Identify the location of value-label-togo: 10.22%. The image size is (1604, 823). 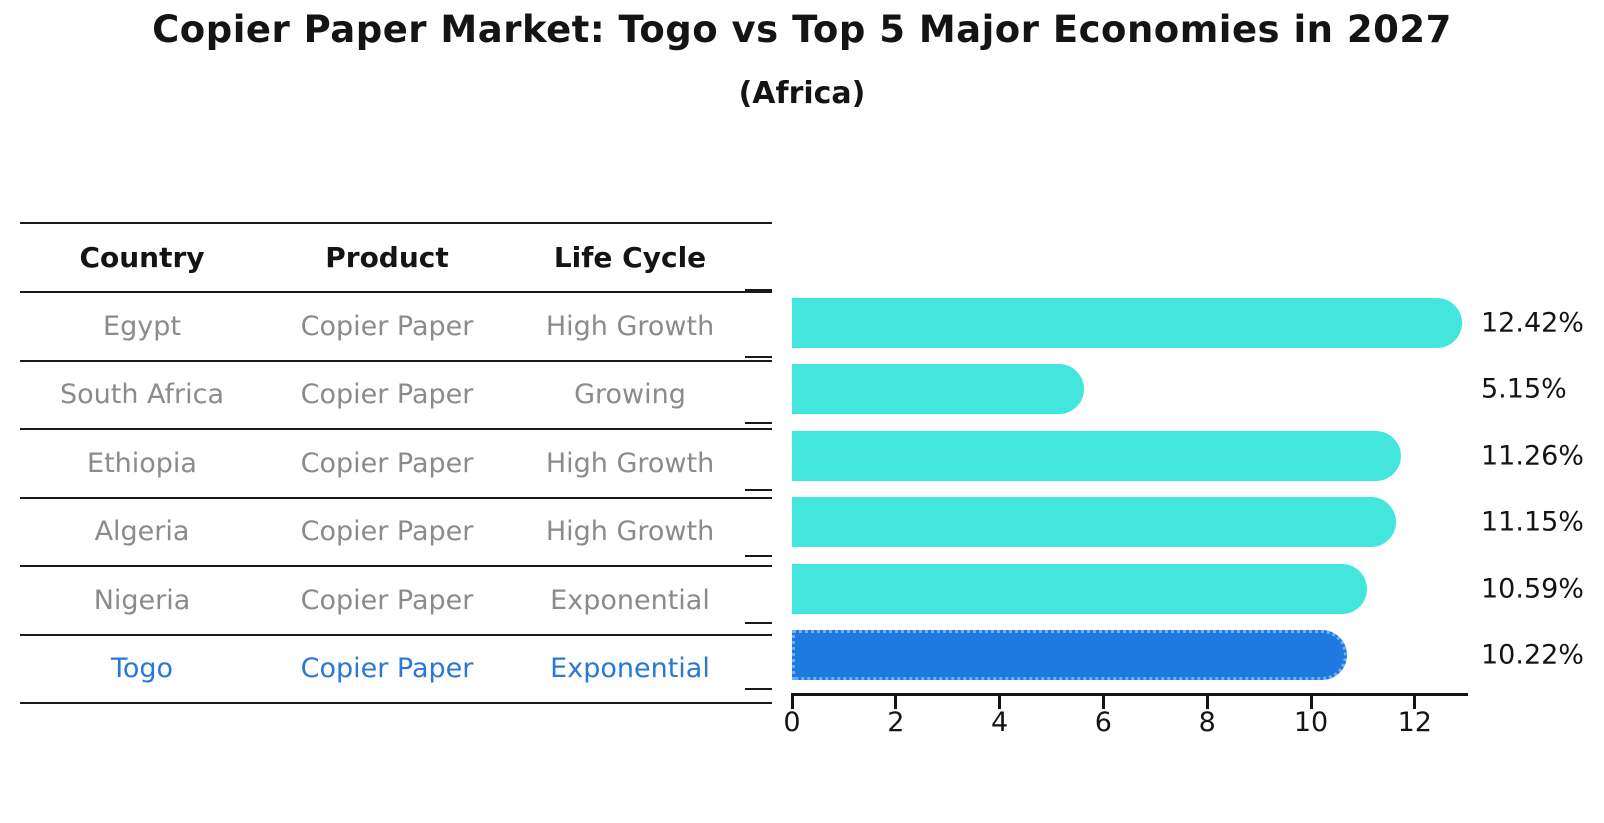
(1532, 655).